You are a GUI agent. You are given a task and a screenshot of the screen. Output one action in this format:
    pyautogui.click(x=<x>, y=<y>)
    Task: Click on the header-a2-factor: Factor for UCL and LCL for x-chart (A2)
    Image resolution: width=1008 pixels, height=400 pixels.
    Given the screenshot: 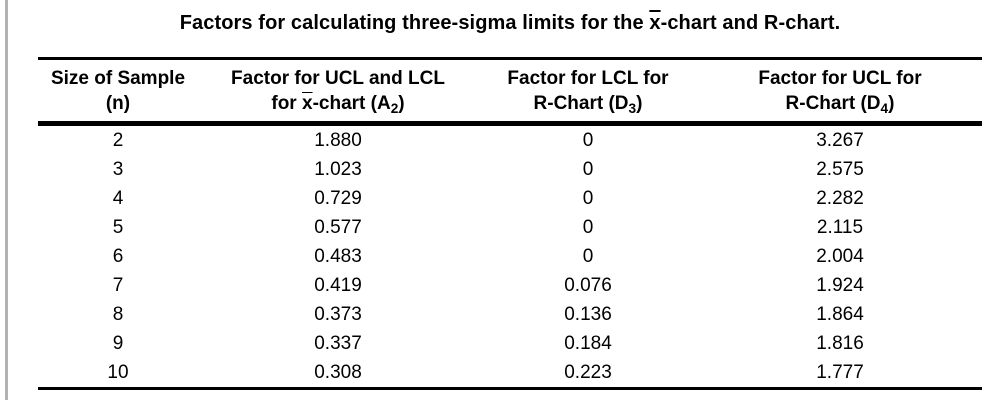 What is the action you would take?
    pyautogui.click(x=338, y=91)
    